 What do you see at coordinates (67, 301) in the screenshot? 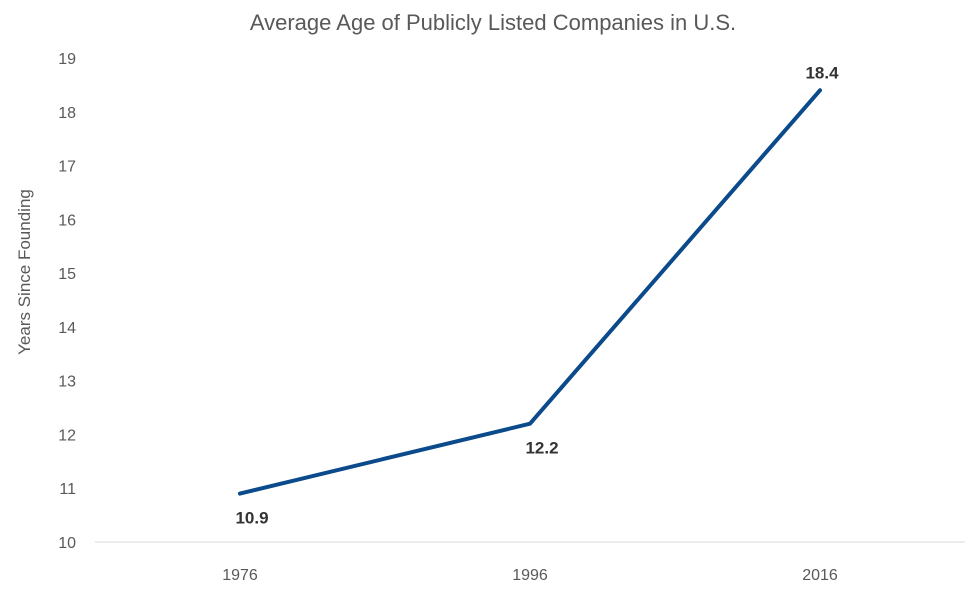
I see `y-axis-ticks: 10 11 12 13 14 15 16 17 18 19` at bounding box center [67, 301].